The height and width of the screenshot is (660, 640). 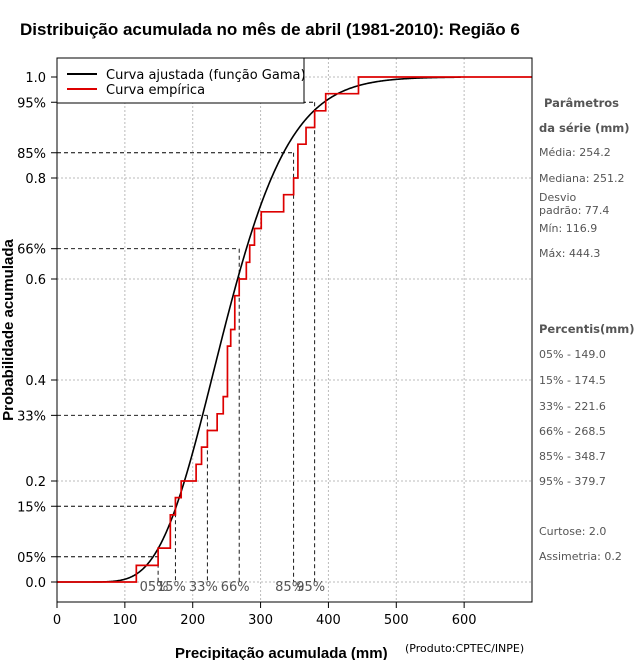 What do you see at coordinates (260, 620) in the screenshot?
I see `x-tick-label: 300` at bounding box center [260, 620].